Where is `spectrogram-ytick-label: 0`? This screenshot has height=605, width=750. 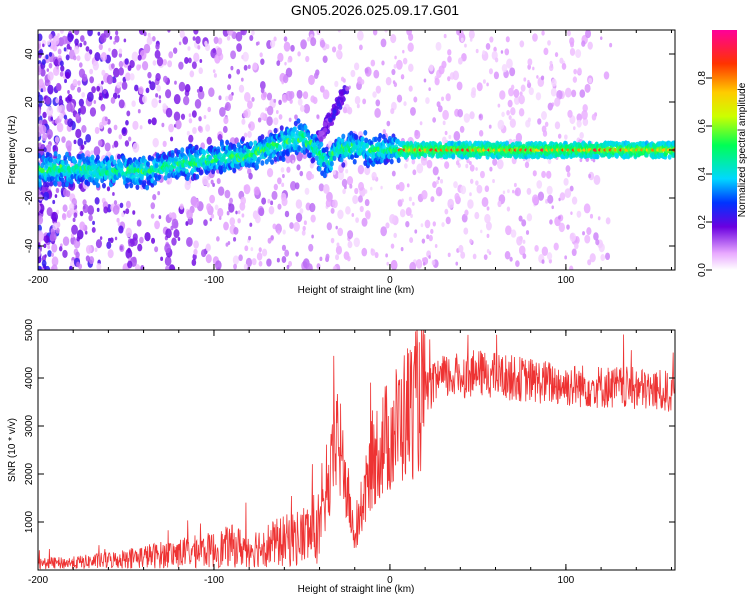
spectrogram-ytick-label: 0 is located at coordinates (29, 150).